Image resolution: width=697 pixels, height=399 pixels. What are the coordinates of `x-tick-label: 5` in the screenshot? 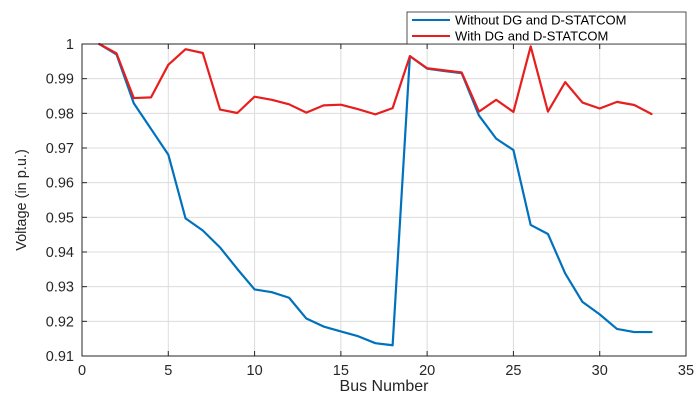 It's located at (168, 371).